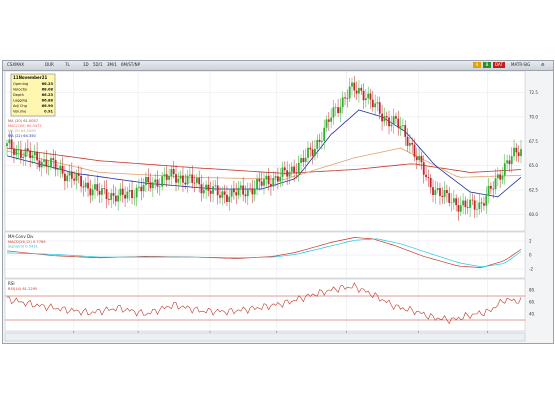 The height and width of the screenshot is (400, 555). What do you see at coordinates (67, 64) in the screenshot?
I see `period-label: 7L` at bounding box center [67, 64].